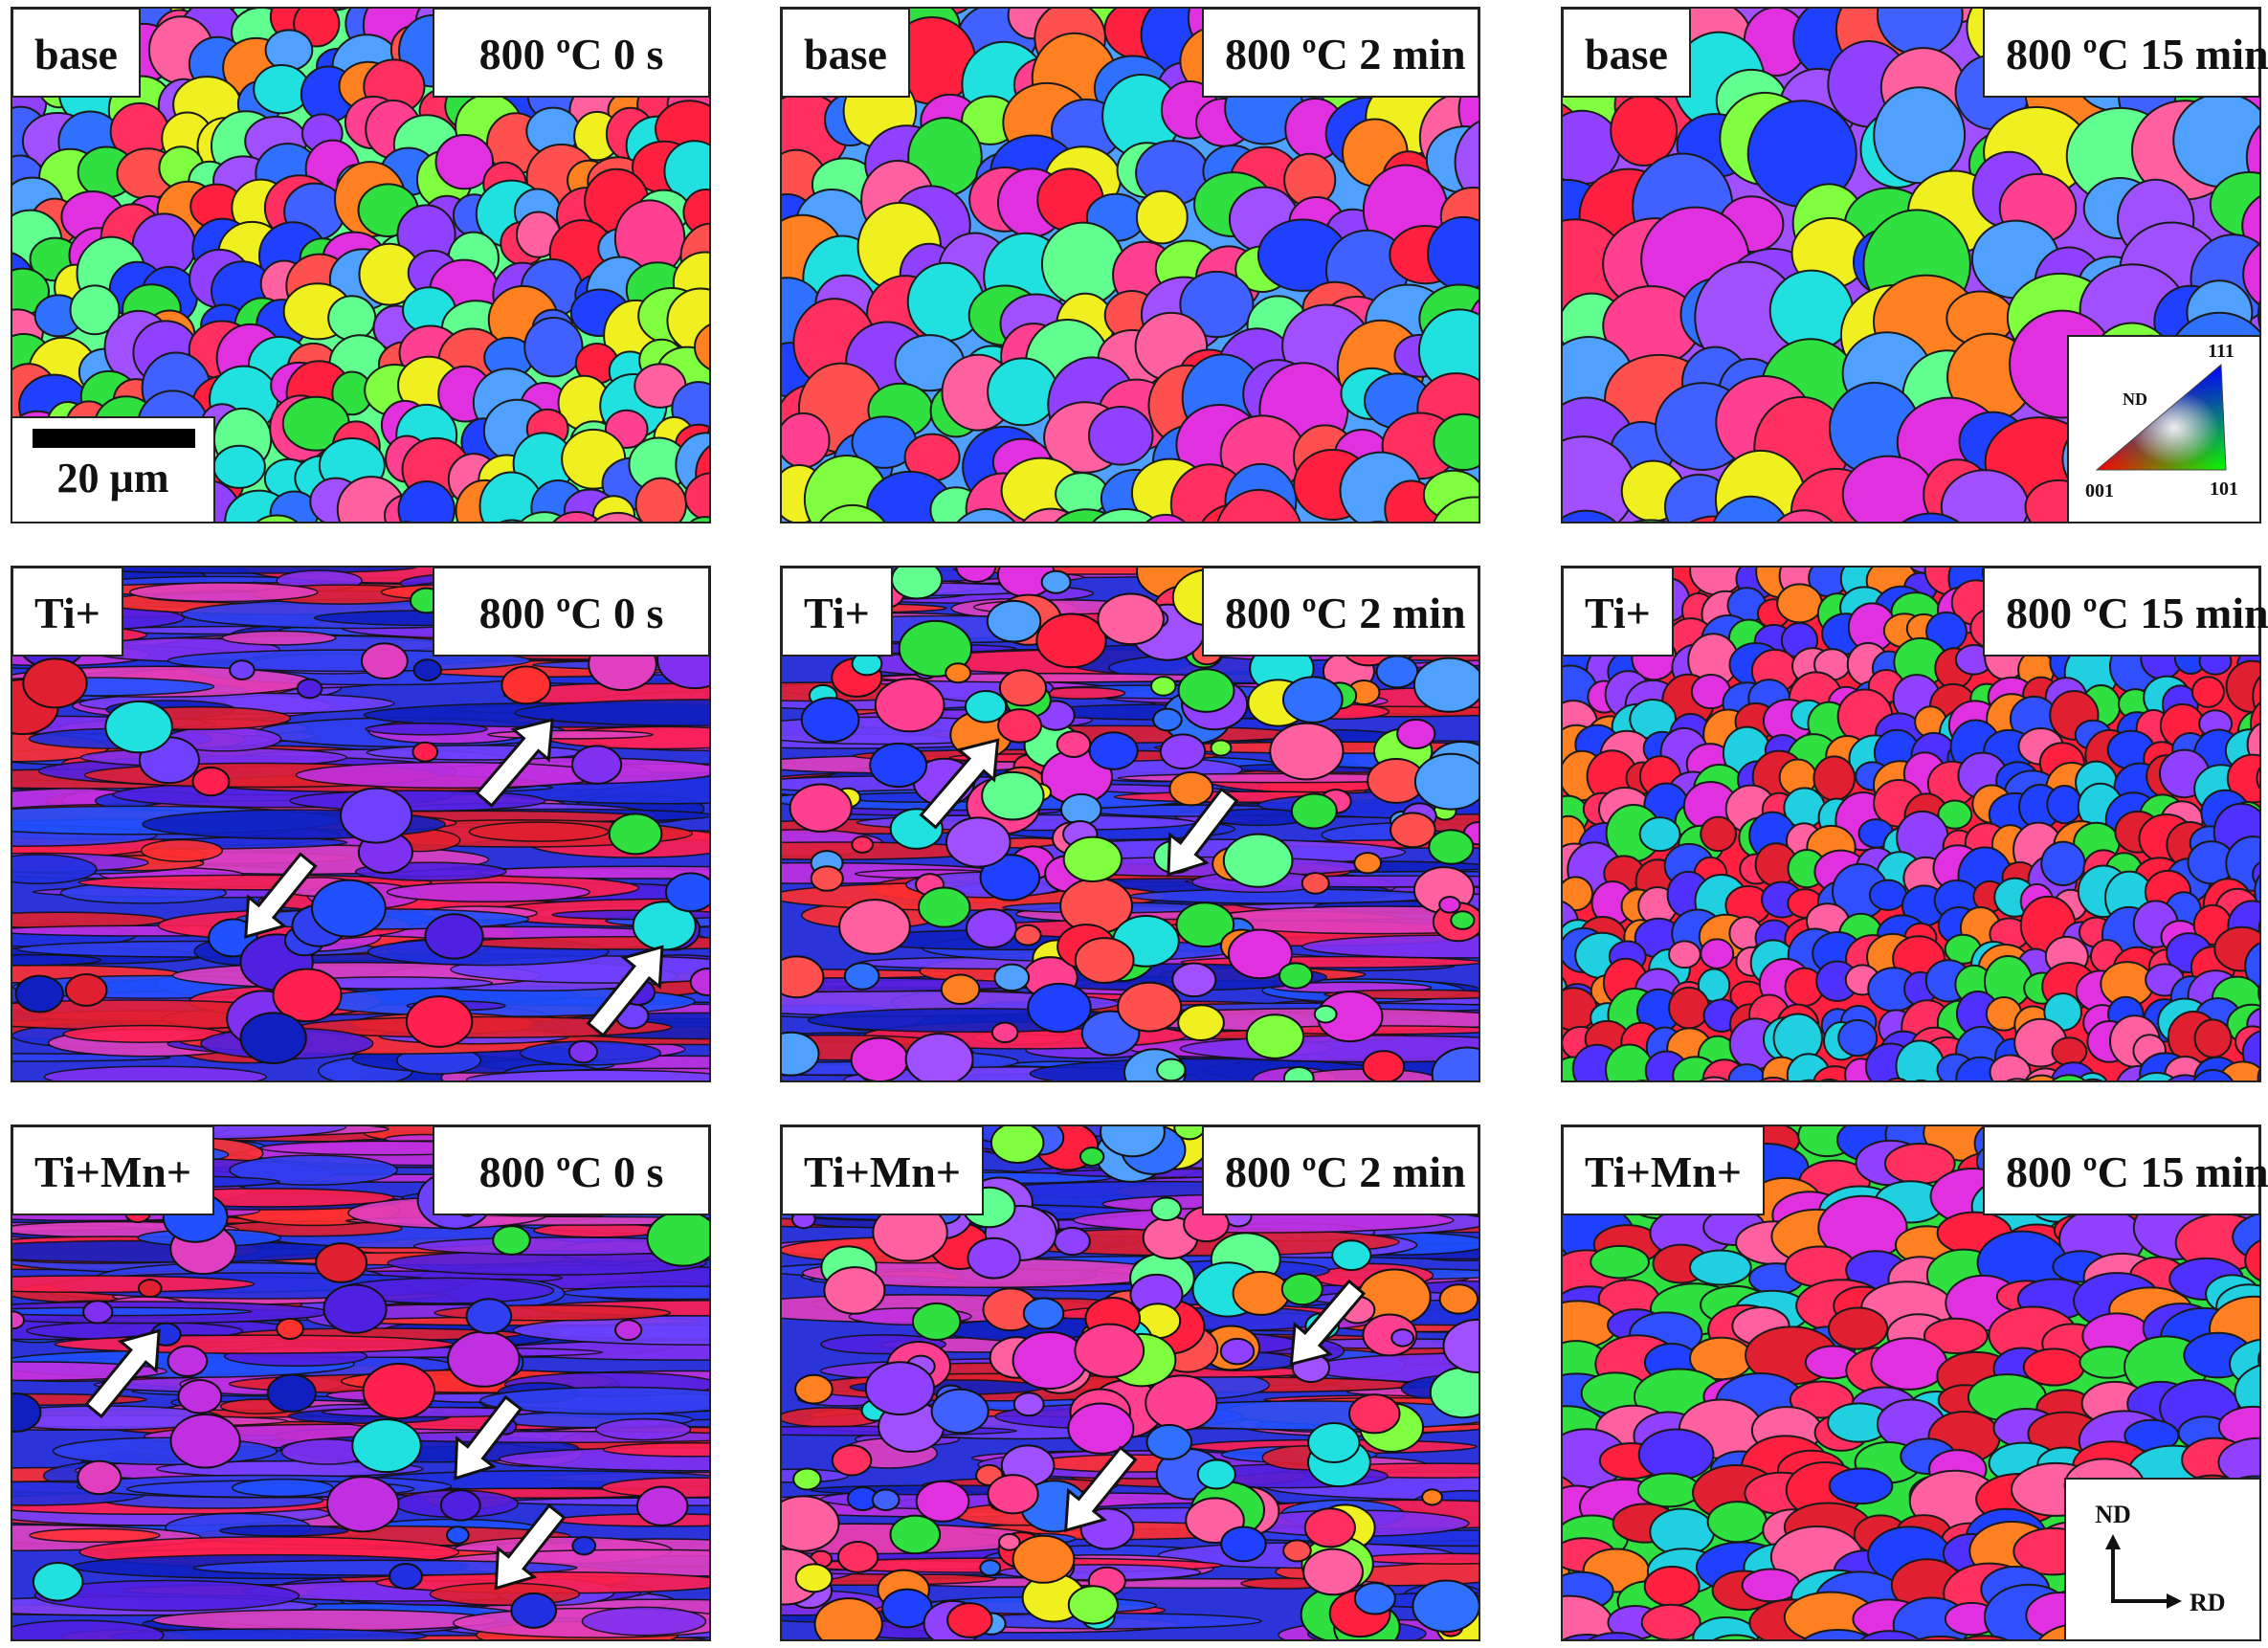 The image size is (2268, 1648). What do you see at coordinates (2164, 429) in the screenshot?
I see `ipf-box` at bounding box center [2164, 429].